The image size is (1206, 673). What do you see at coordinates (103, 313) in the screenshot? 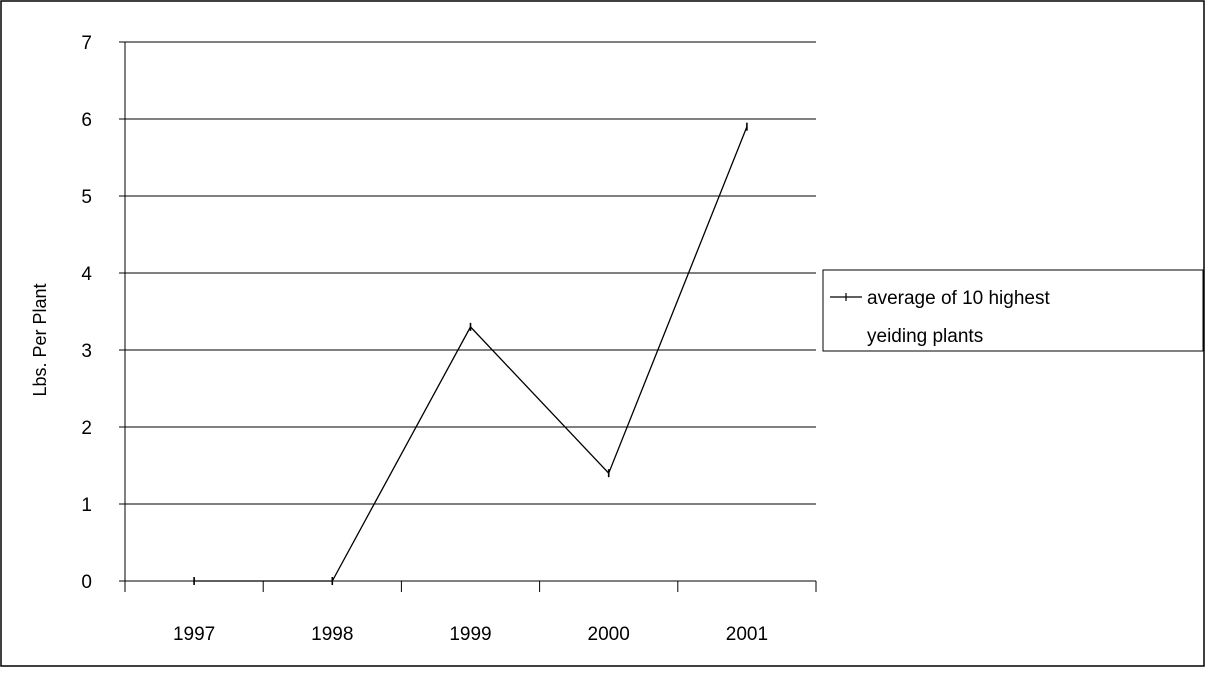
I see `y-ticks: 0 1 2 3 4 5 6 7` at bounding box center [103, 313].